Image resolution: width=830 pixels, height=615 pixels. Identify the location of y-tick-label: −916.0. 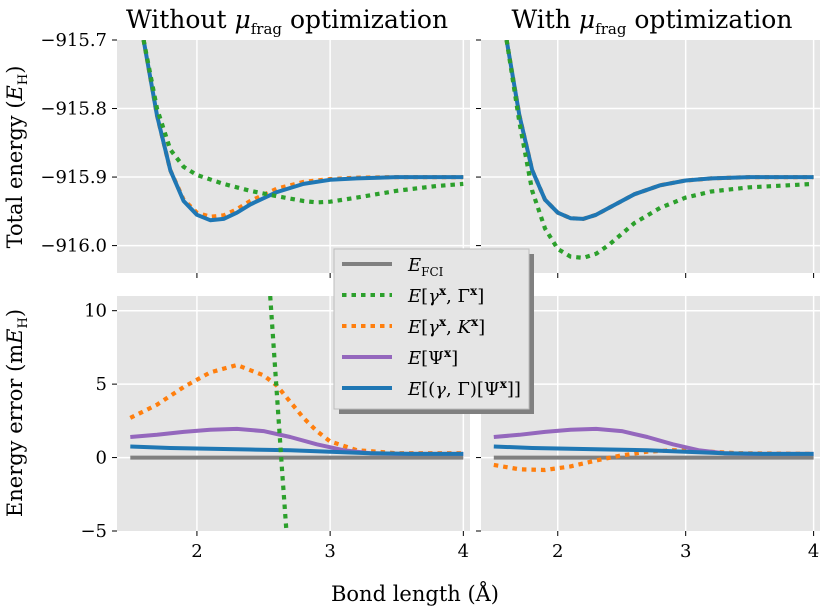
(73, 246).